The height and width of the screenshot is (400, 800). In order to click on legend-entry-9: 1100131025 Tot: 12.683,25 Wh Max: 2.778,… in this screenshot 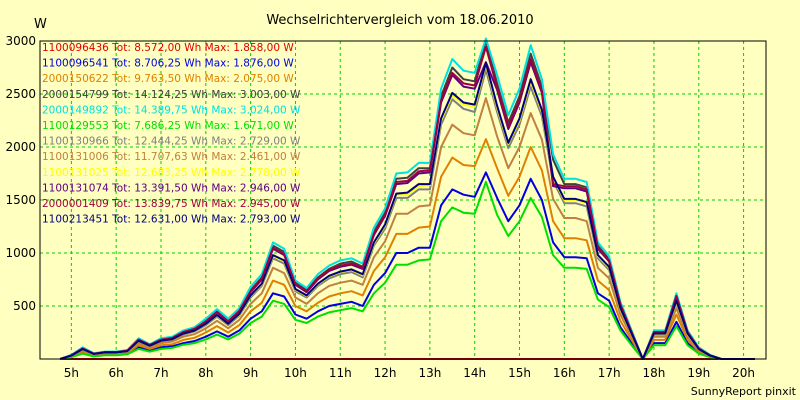, I will do `click(171, 173)`.